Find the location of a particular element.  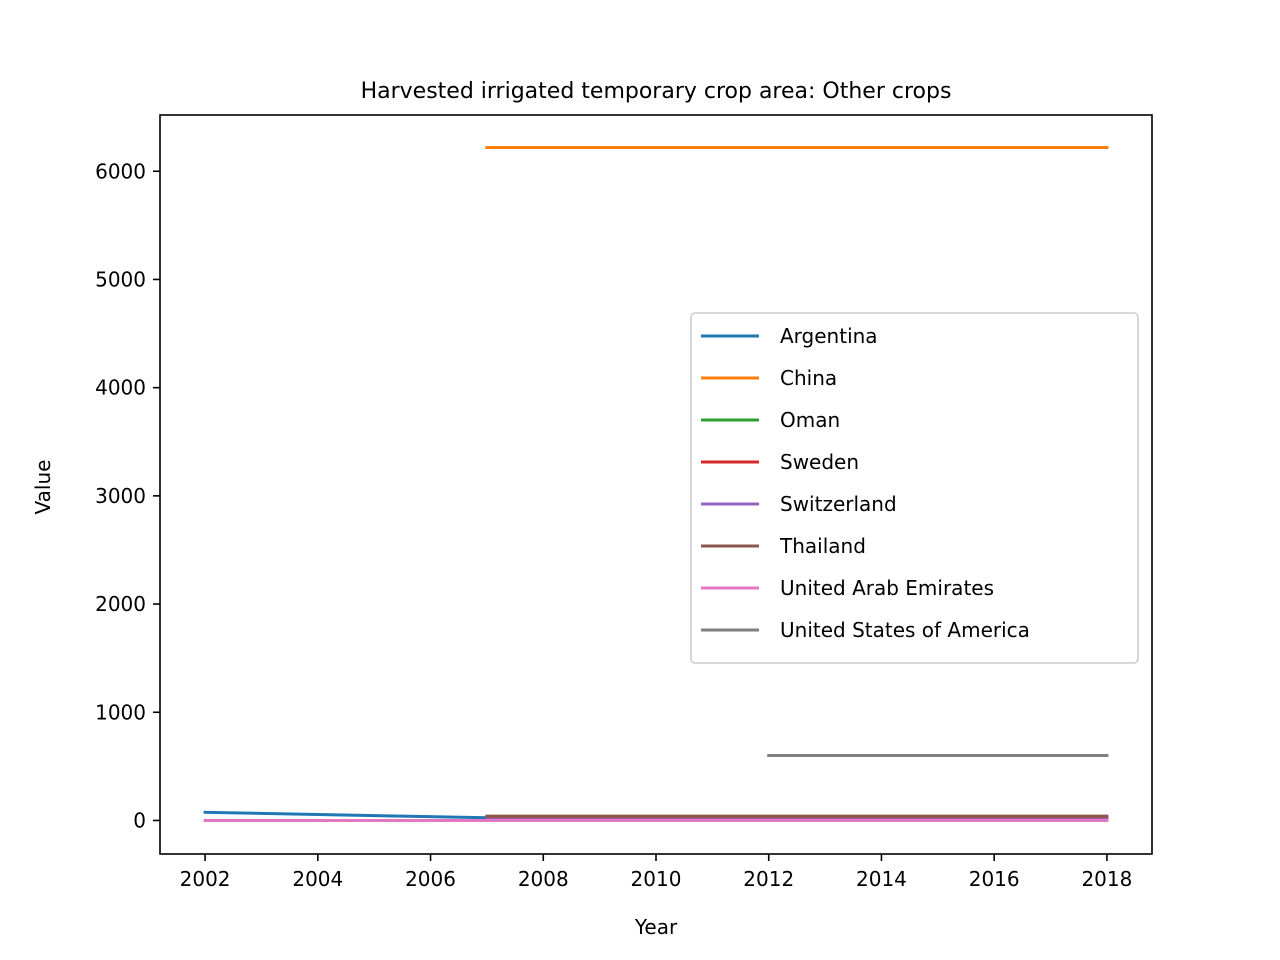

y-tick-label-4: 4000 is located at coordinates (120, 388).